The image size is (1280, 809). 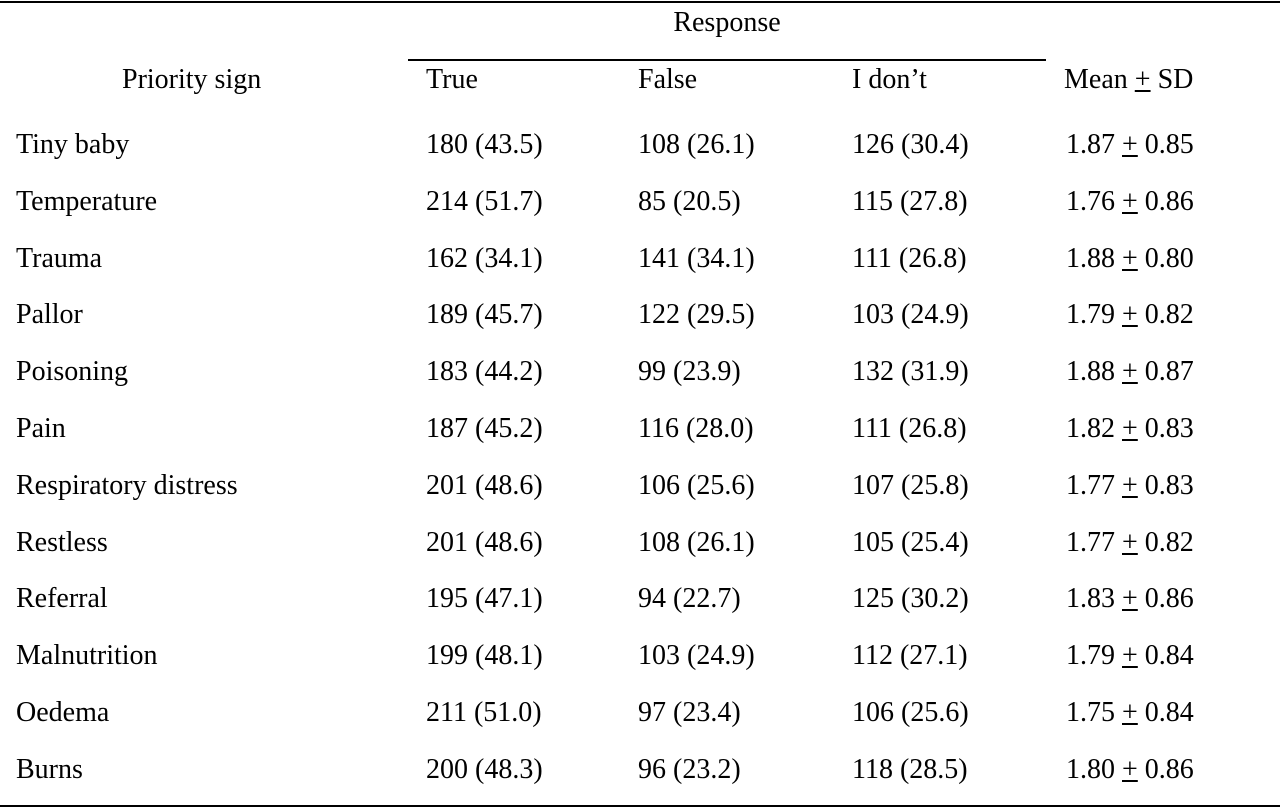 What do you see at coordinates (696, 258) in the screenshot?
I see `false-count-cell: 141 (34.1)` at bounding box center [696, 258].